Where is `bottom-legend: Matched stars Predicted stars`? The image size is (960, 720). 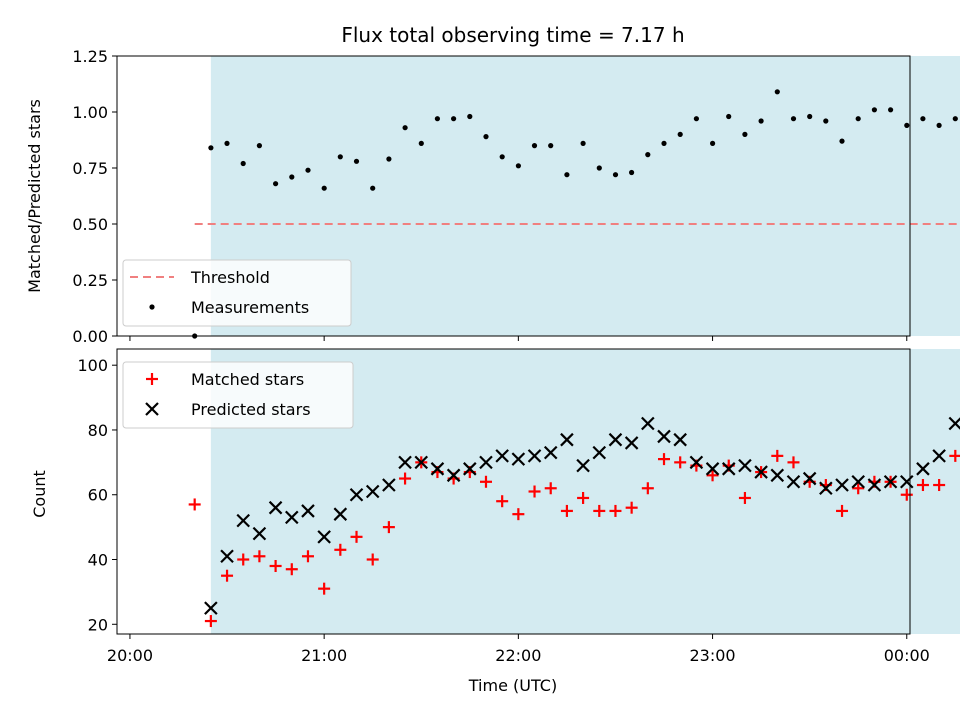
bottom-legend: Matched stars Predicted stars is located at coordinates (238, 395).